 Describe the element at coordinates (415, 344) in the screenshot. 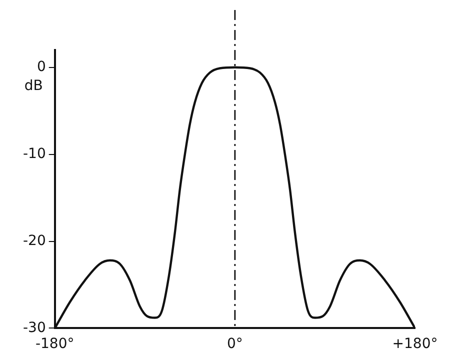

I see `x-tick-label: +180°` at that location.